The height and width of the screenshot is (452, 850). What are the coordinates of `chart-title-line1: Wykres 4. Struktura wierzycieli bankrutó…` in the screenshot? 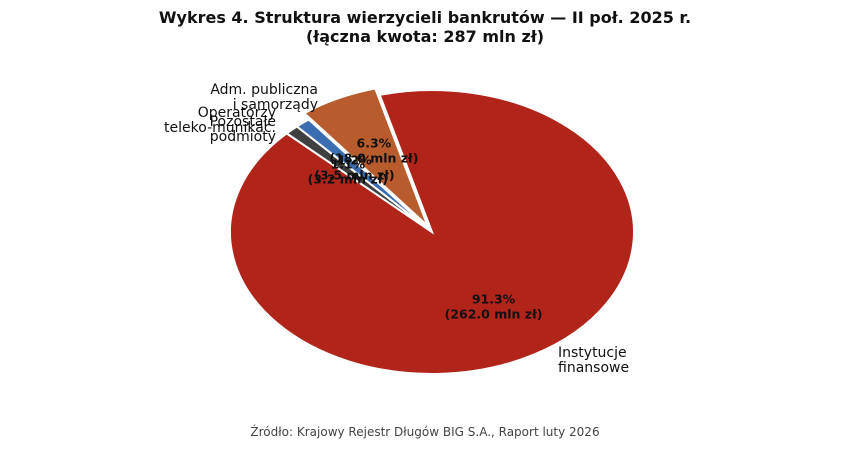 It's located at (425, 17).